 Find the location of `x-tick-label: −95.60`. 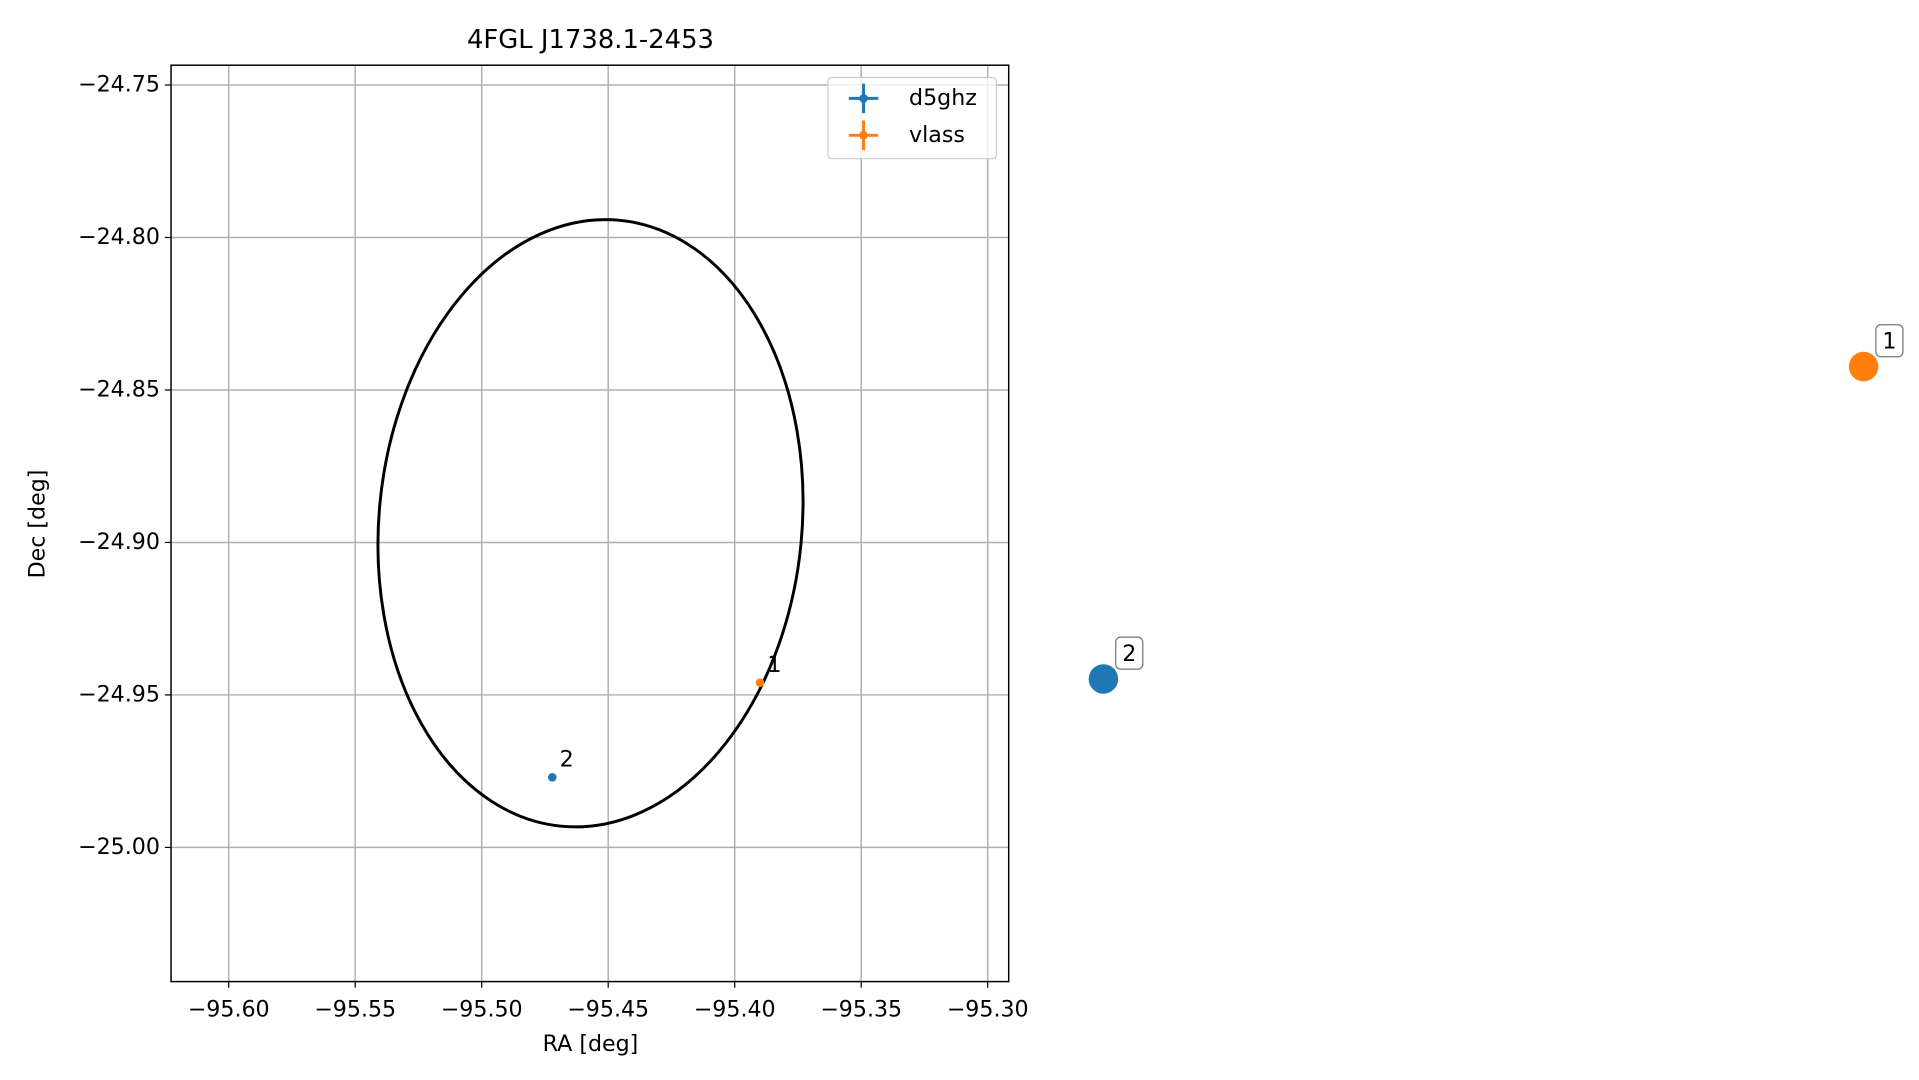

x-tick-label: −95.60 is located at coordinates (229, 1009).